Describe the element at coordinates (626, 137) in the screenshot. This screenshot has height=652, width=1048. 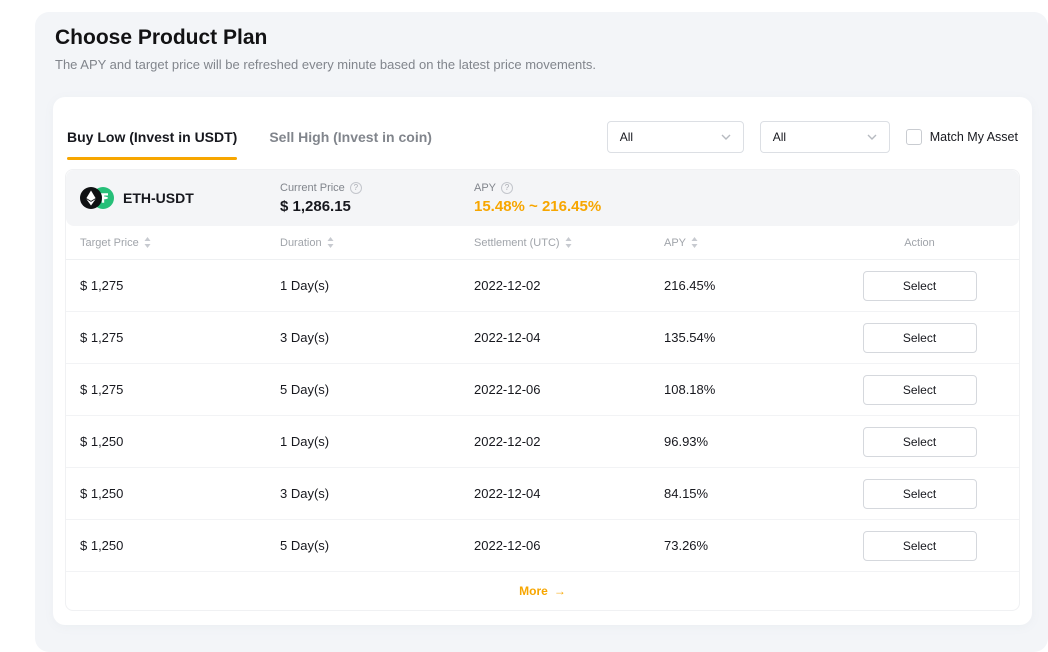
I see `filter-dropdown-coin-value: All` at that location.